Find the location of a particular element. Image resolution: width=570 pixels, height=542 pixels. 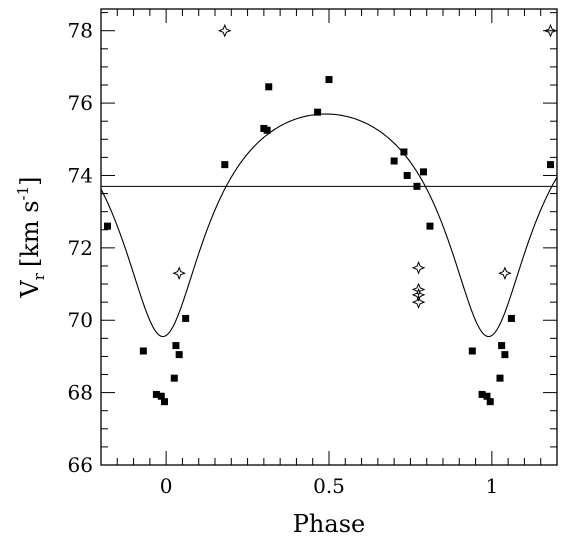

x-axis-label: Phase is located at coordinates (329, 524).